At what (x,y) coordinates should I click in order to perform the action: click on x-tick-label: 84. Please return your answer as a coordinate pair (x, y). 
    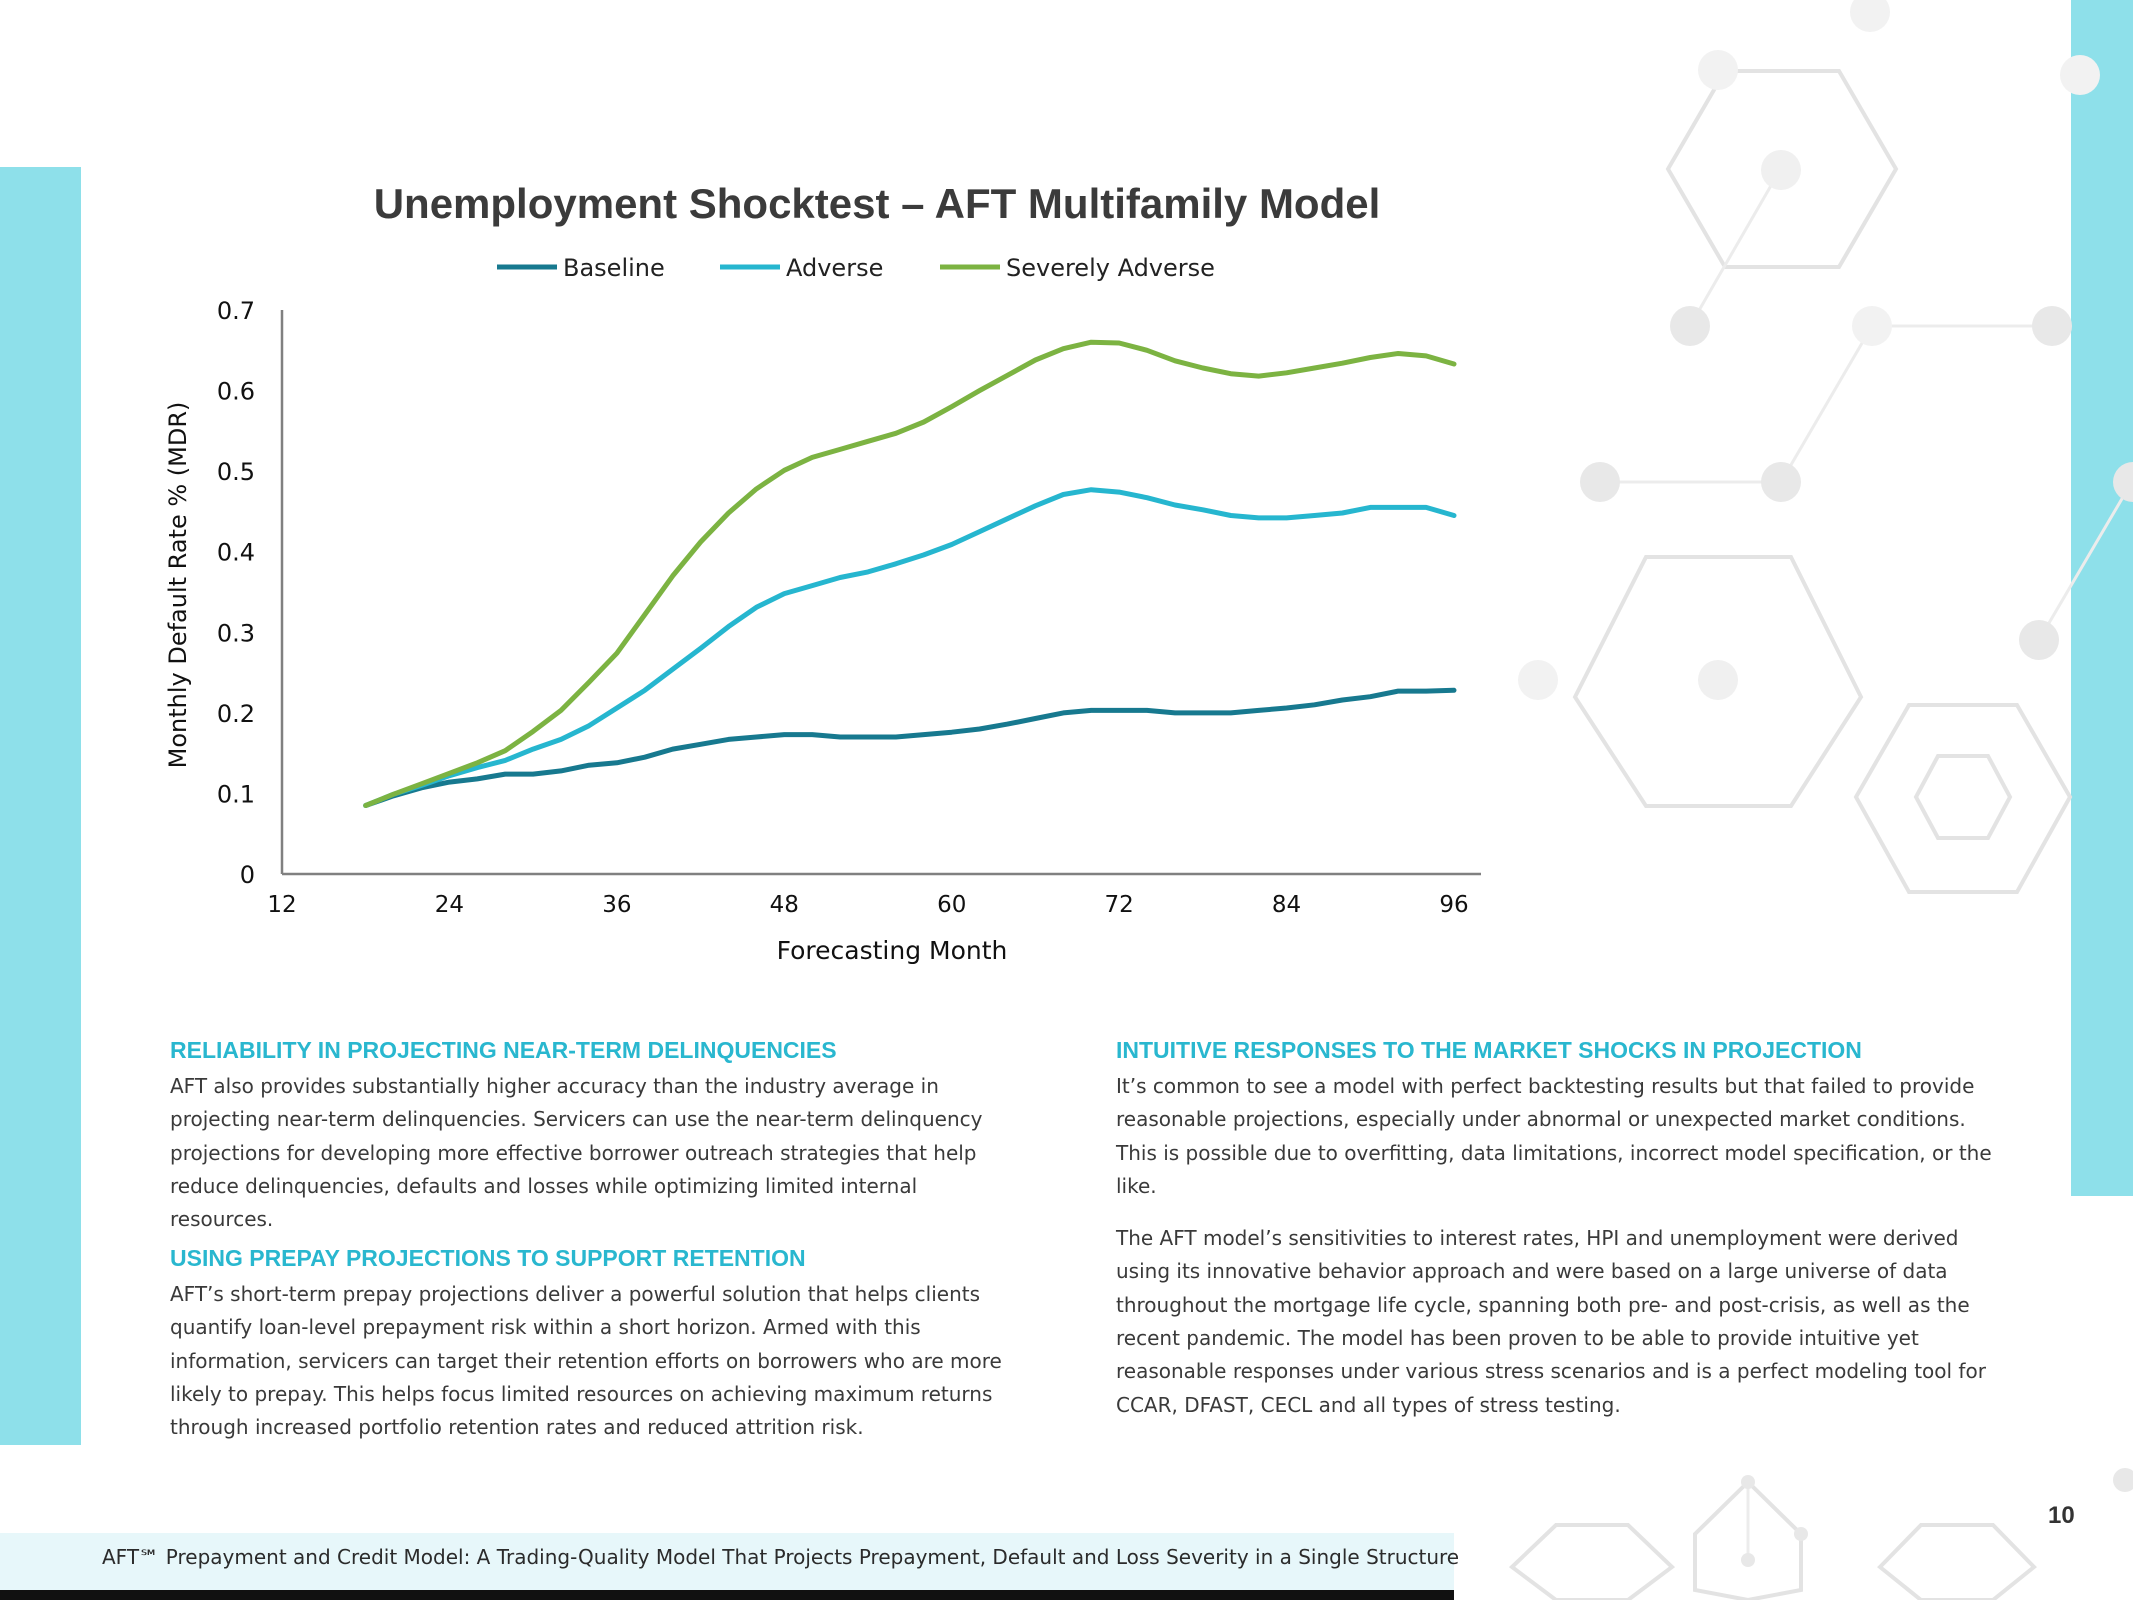
    Looking at the image, I should click on (1286, 905).